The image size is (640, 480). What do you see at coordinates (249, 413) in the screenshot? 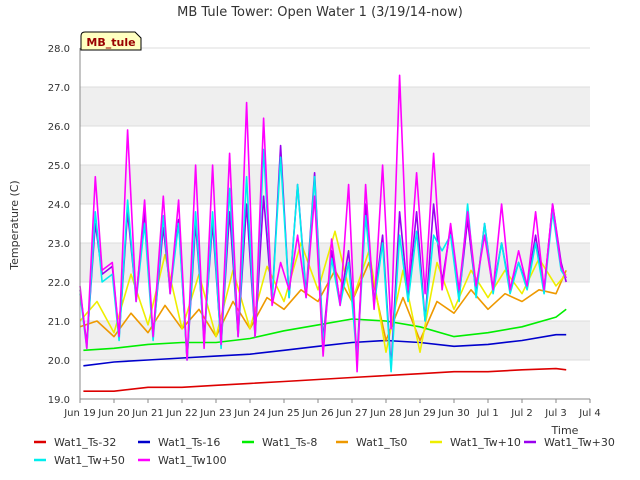
I see `x-tick-label: Jun 24` at bounding box center [249, 413].